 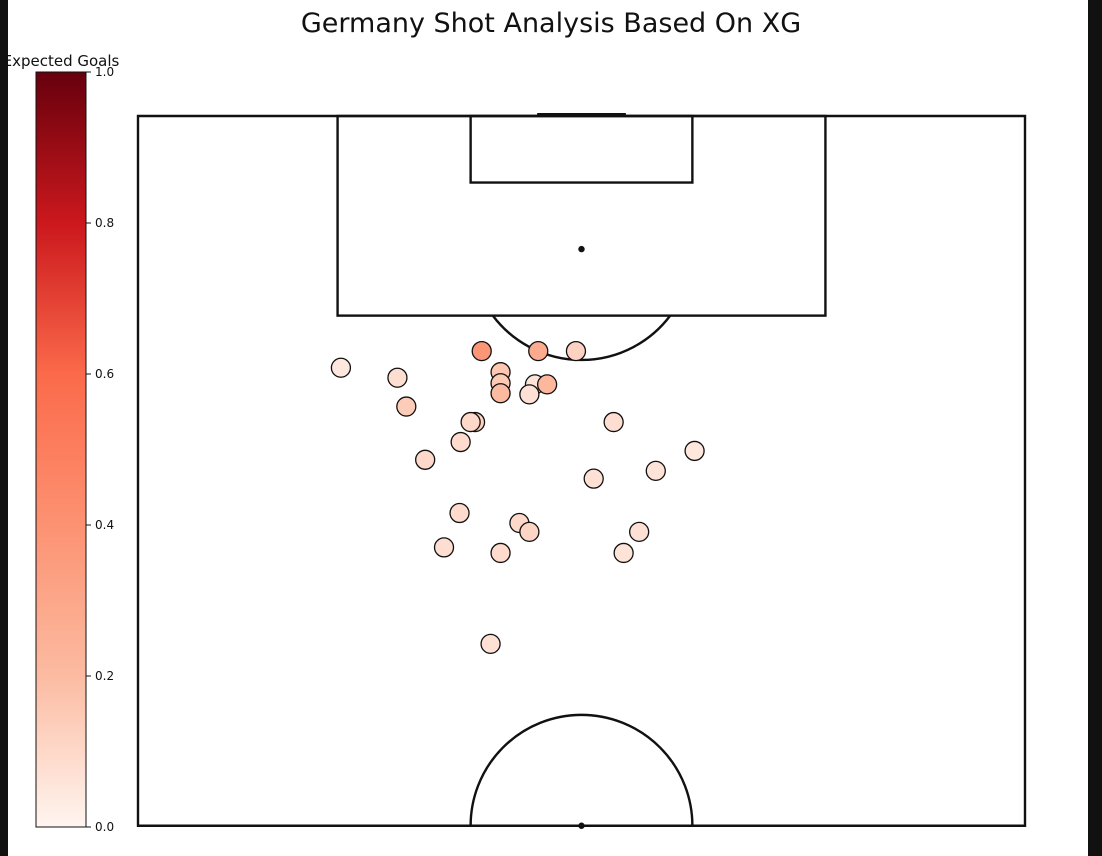 I want to click on colorbar-scale, so click(x=61, y=449).